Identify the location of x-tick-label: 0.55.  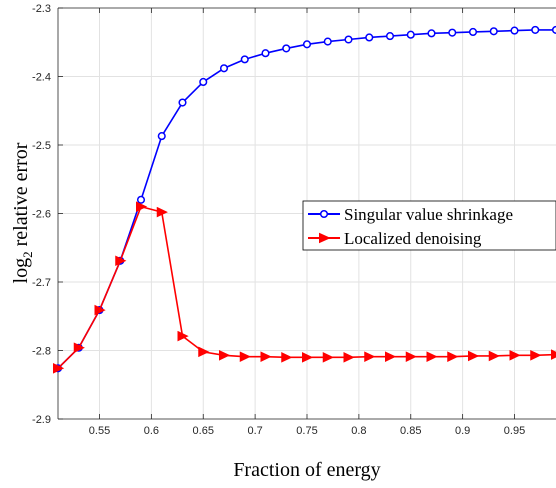
(99, 431).